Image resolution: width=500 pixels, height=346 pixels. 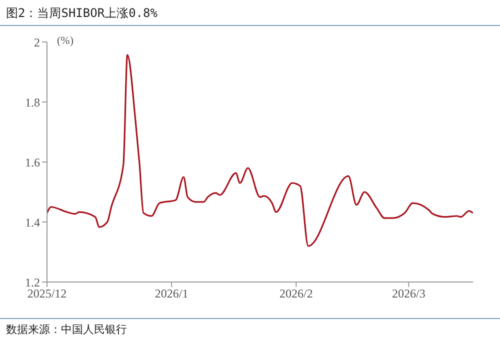 What do you see at coordinates (82, 13) in the screenshot?
I see `chart-title: 图2：当周SHIBOR上涨0.8%` at bounding box center [82, 13].